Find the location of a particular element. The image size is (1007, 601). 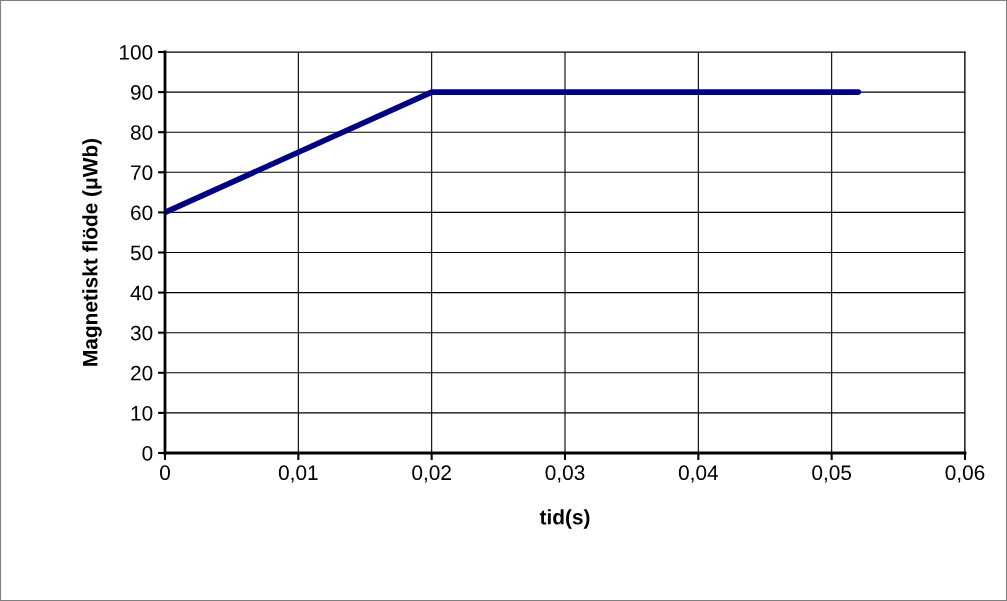

x-tick-label: 0,04 is located at coordinates (698, 474).